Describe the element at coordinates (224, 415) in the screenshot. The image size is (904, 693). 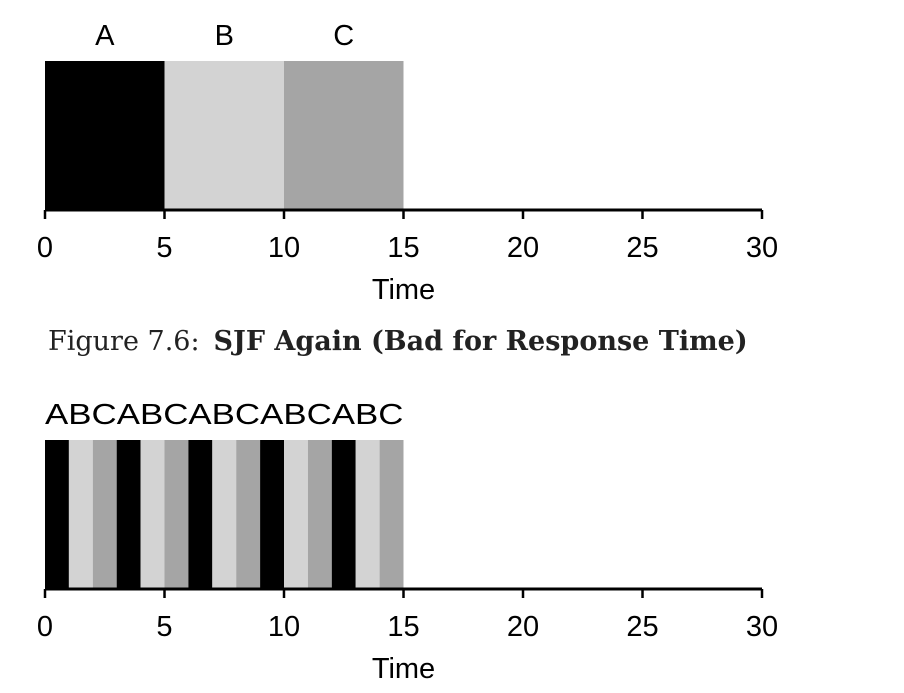
I see `slice-sequence-label: ABCABCABCABCABC` at that location.